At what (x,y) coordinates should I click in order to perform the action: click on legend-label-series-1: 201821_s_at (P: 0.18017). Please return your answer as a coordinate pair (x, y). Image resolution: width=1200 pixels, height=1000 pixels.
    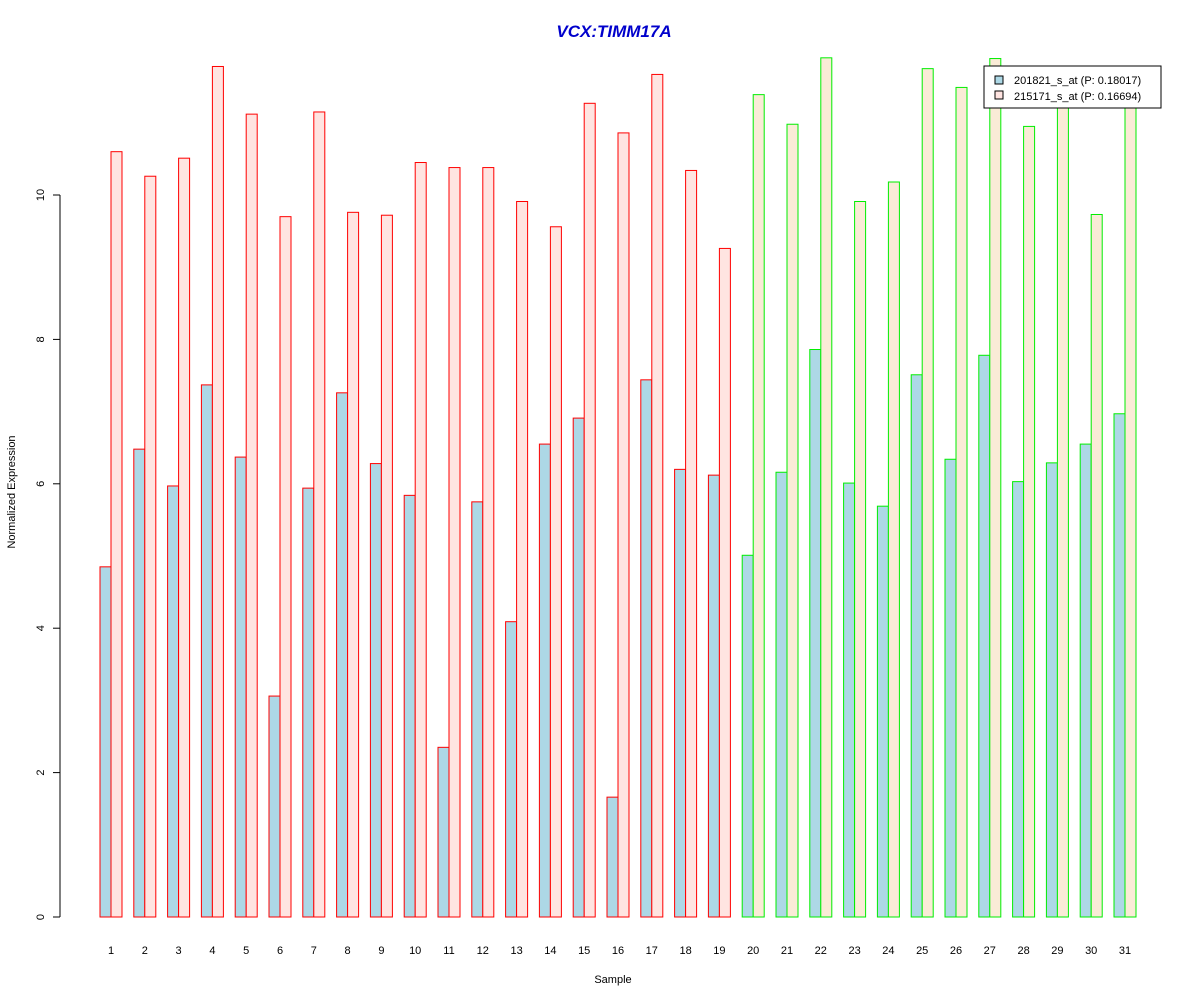
    Looking at the image, I should click on (1077, 81).